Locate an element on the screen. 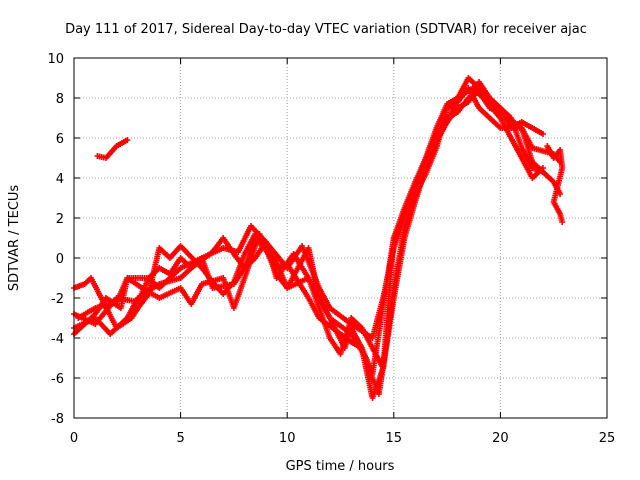 This screenshot has width=640, height=480. x-tick-label: 5 is located at coordinates (180, 438).